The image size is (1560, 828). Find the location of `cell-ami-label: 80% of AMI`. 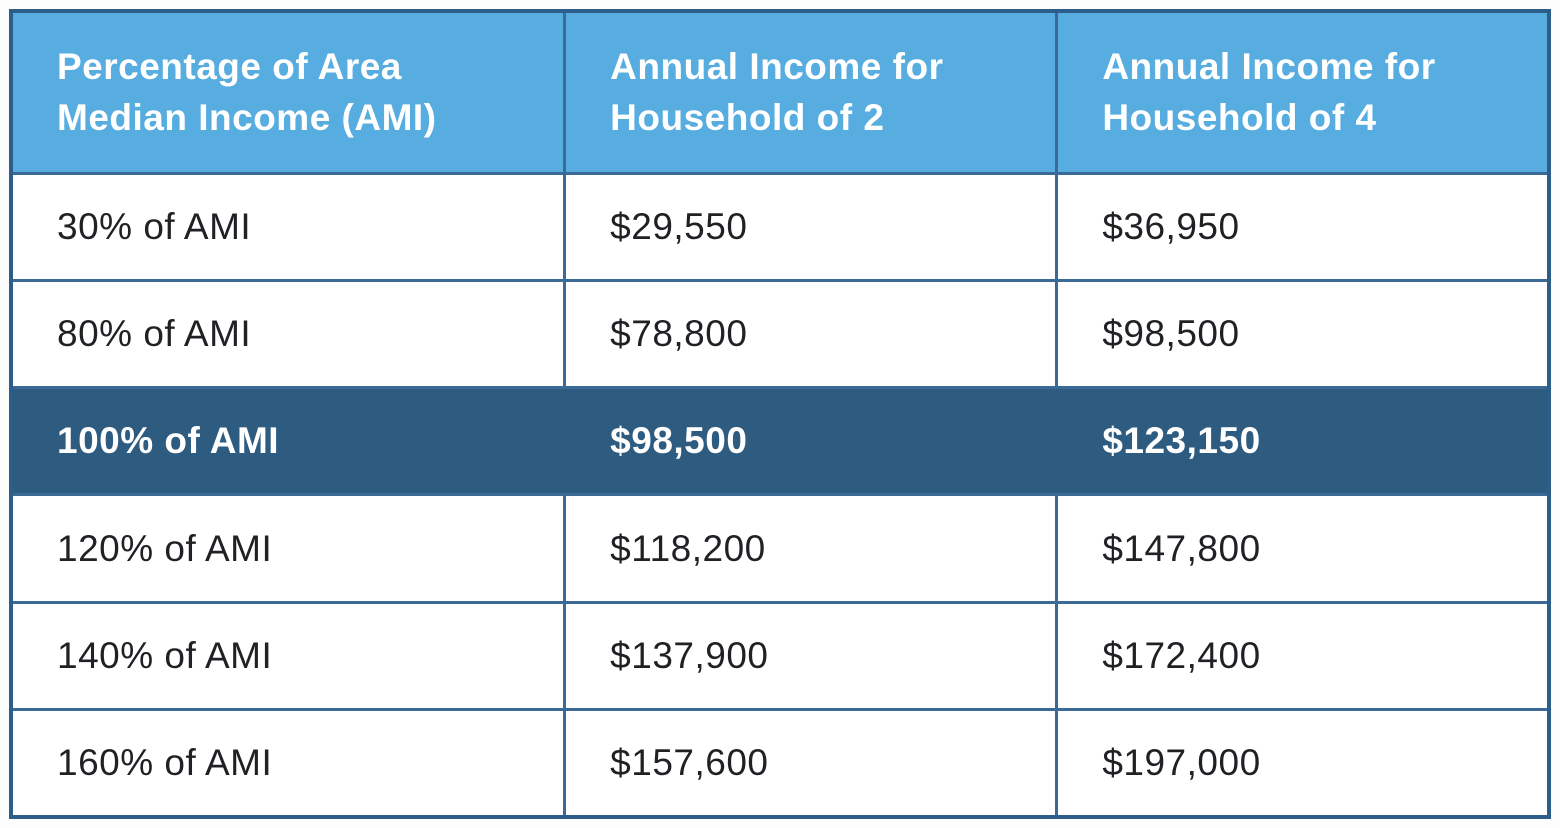

cell-ami-label: 80% of AMI is located at coordinates (288, 334).